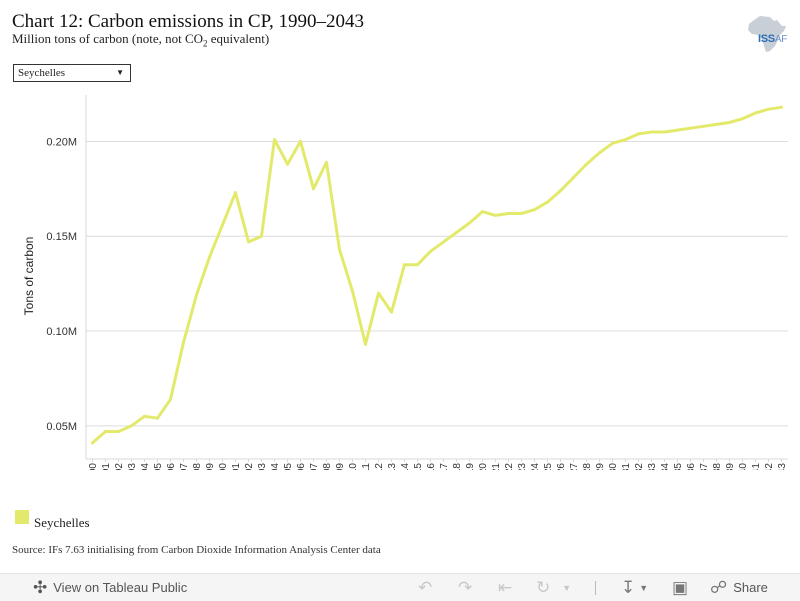  What do you see at coordinates (158, 466) in the screenshot?
I see `x-tick-label: 1995` at bounding box center [158, 466].